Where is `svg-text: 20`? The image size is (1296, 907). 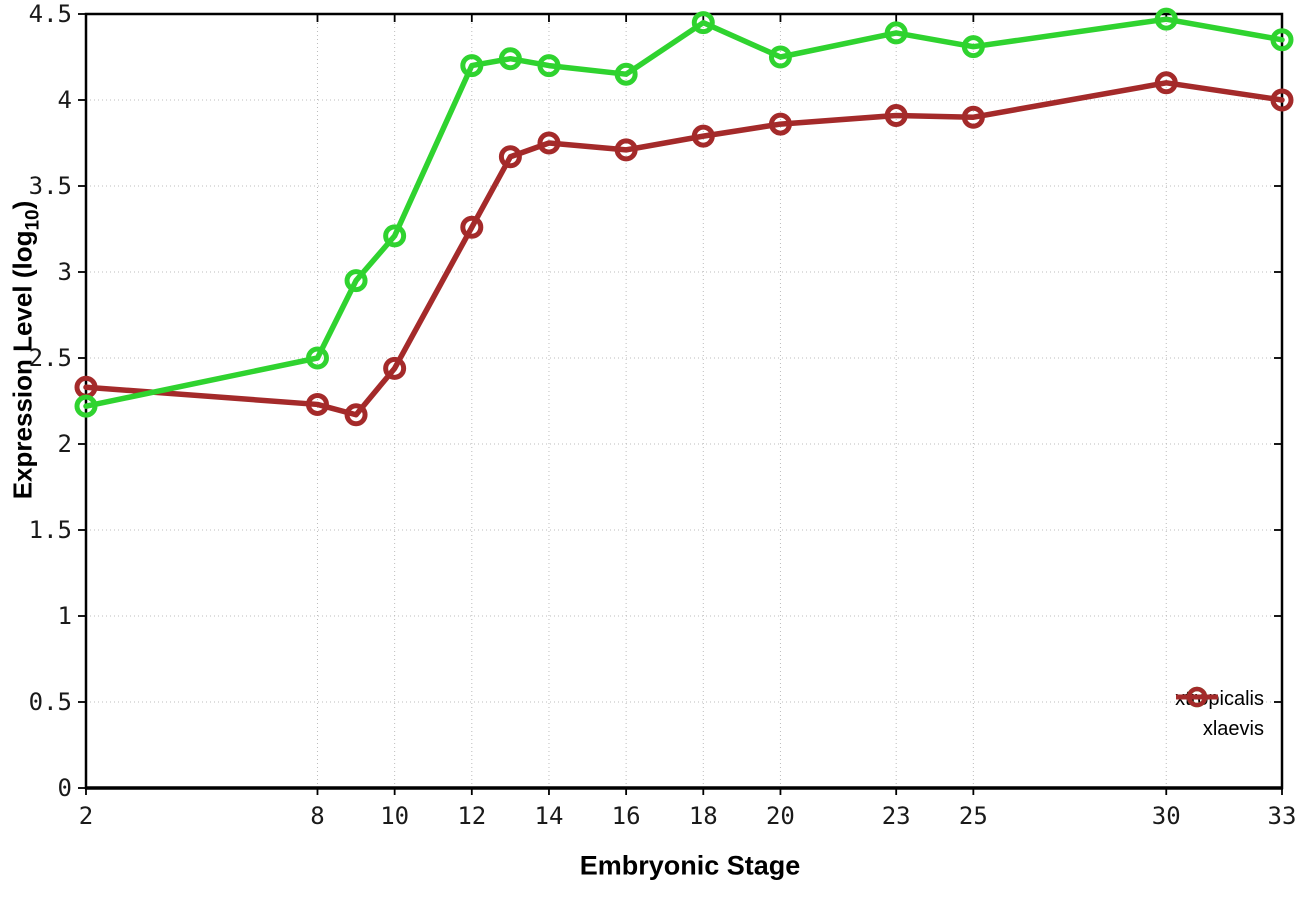
svg-text: 20 is located at coordinates (780, 816).